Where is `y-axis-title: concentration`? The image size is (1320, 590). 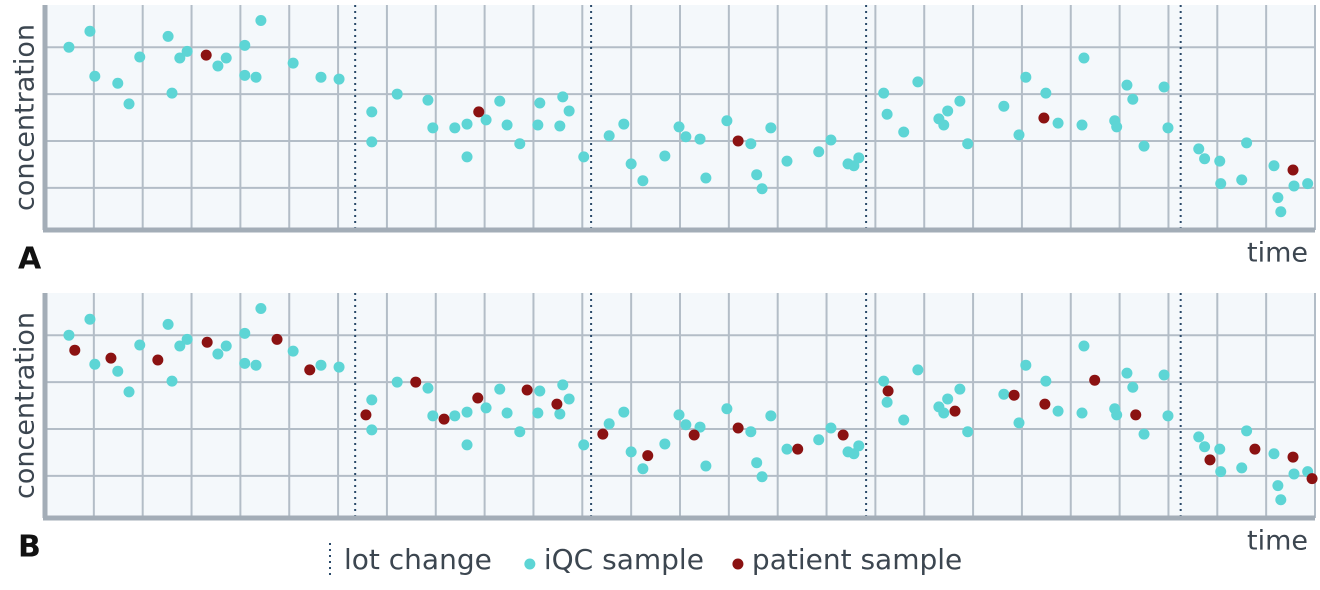 y-axis-title: concentration is located at coordinates (25, 405).